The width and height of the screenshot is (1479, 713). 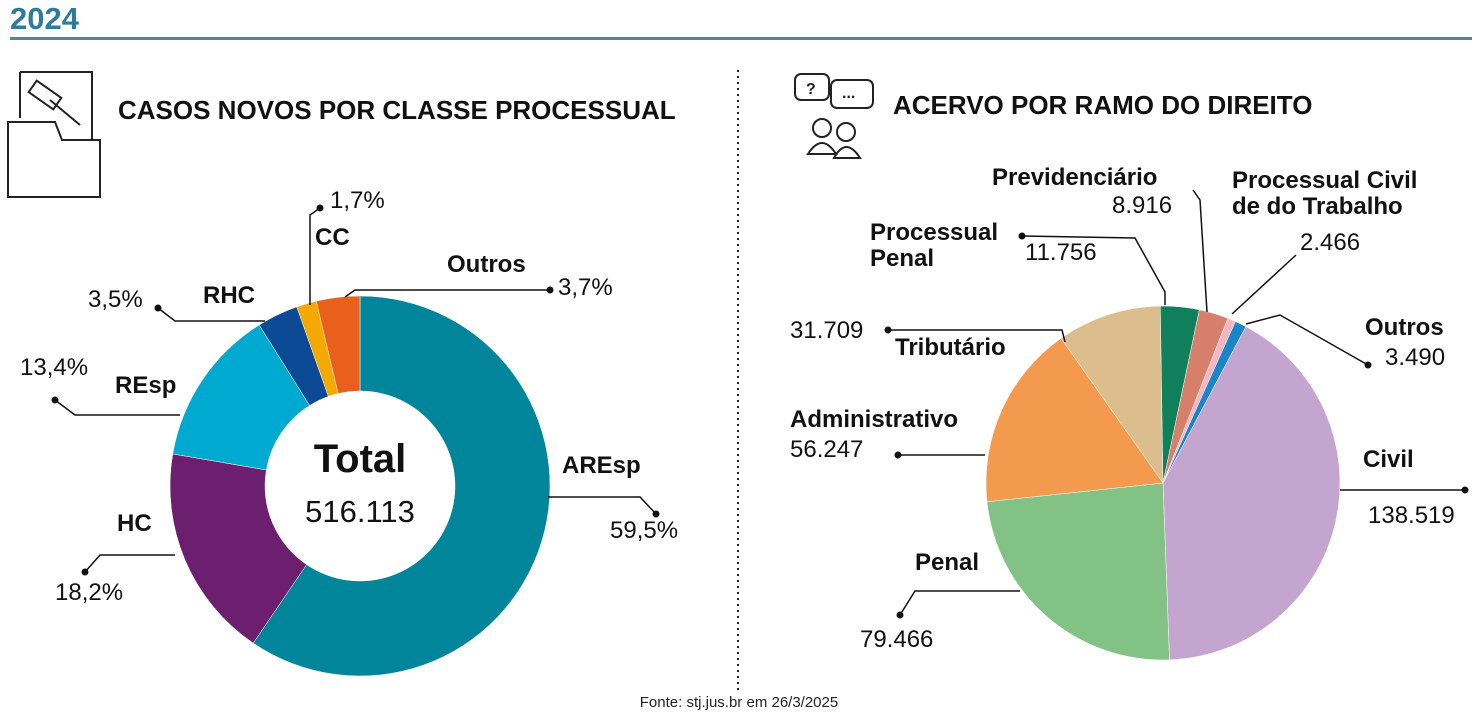 I want to click on category-label: Penal, so click(x=947, y=562).